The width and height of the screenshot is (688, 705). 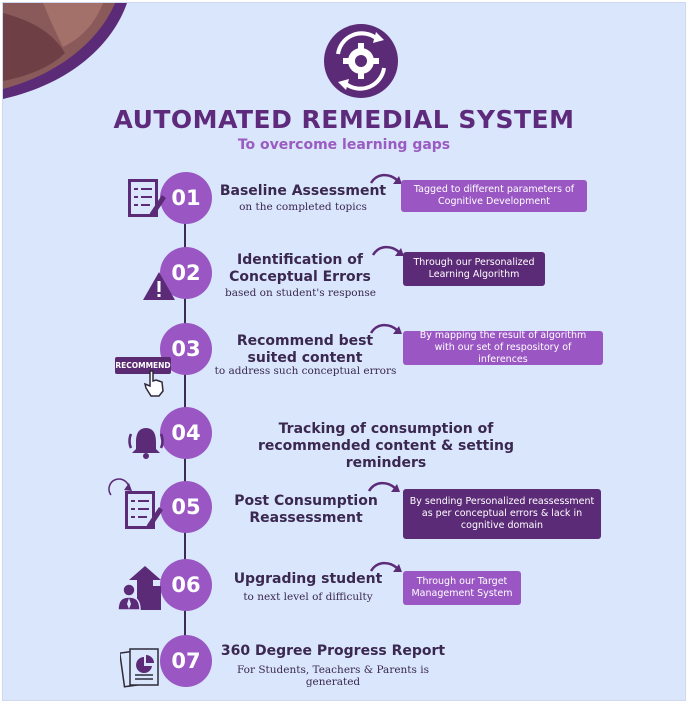 I want to click on warning-triangle-icon, so click(x=159, y=286).